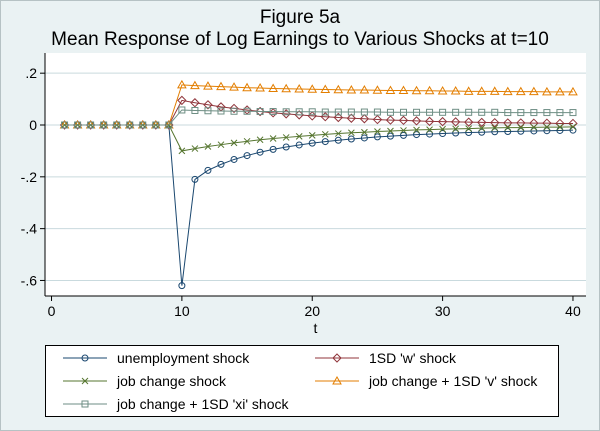 This screenshot has width=600, height=431. Describe the element at coordinates (52, 311) in the screenshot. I see `x-tick-label: 0` at that location.